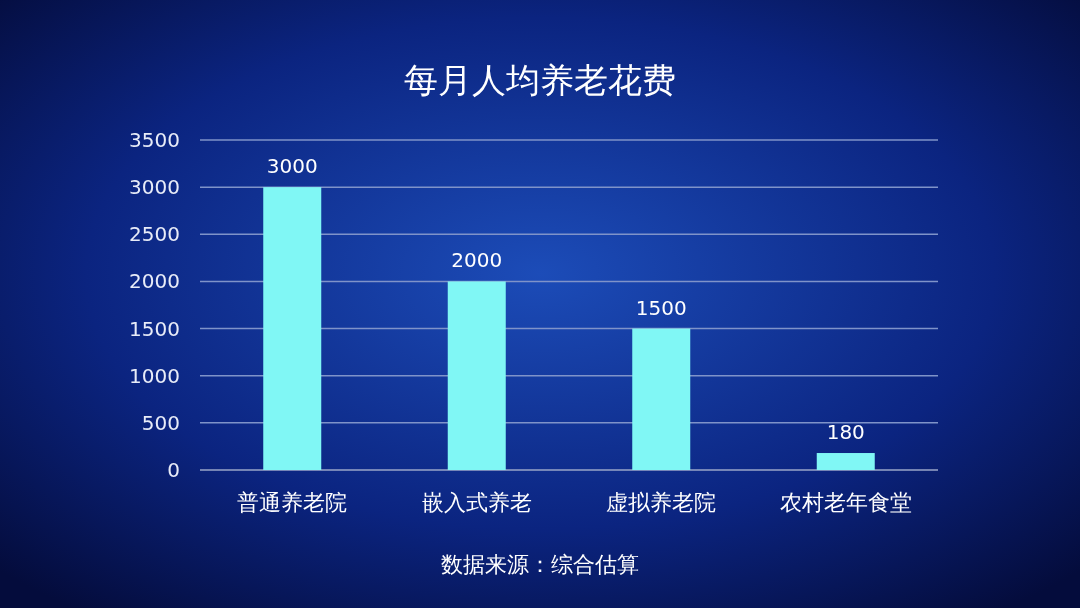 This screenshot has width=1080, height=608. Describe the element at coordinates (173, 470) in the screenshot. I see `y-tick-label: 0` at that location.